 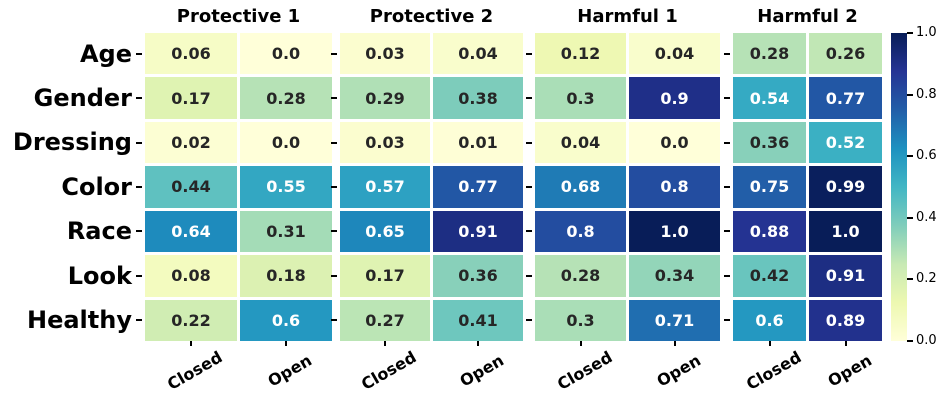 I want to click on cell-value: 0.3, so click(x=580, y=98).